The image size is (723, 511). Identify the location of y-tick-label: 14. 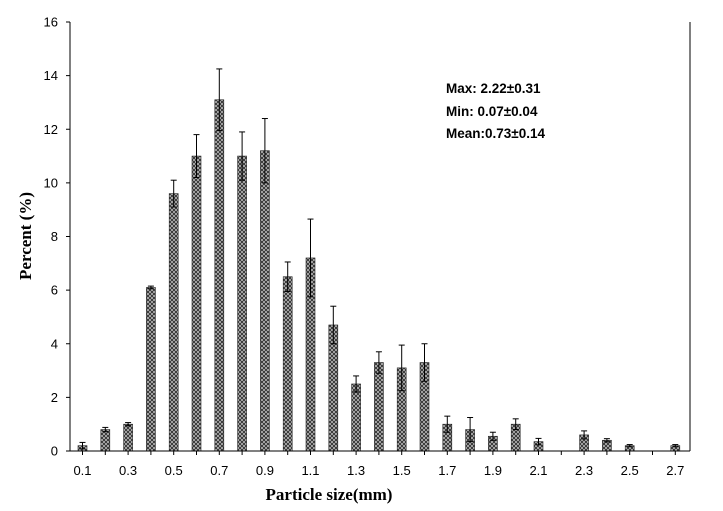
(51, 75).